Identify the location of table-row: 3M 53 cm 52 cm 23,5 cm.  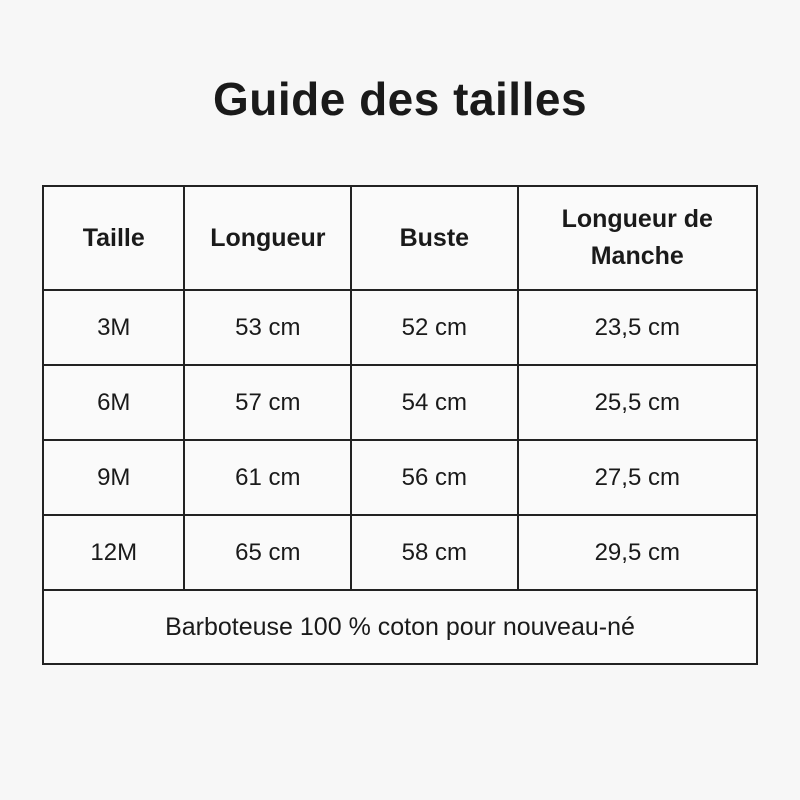
(400, 327).